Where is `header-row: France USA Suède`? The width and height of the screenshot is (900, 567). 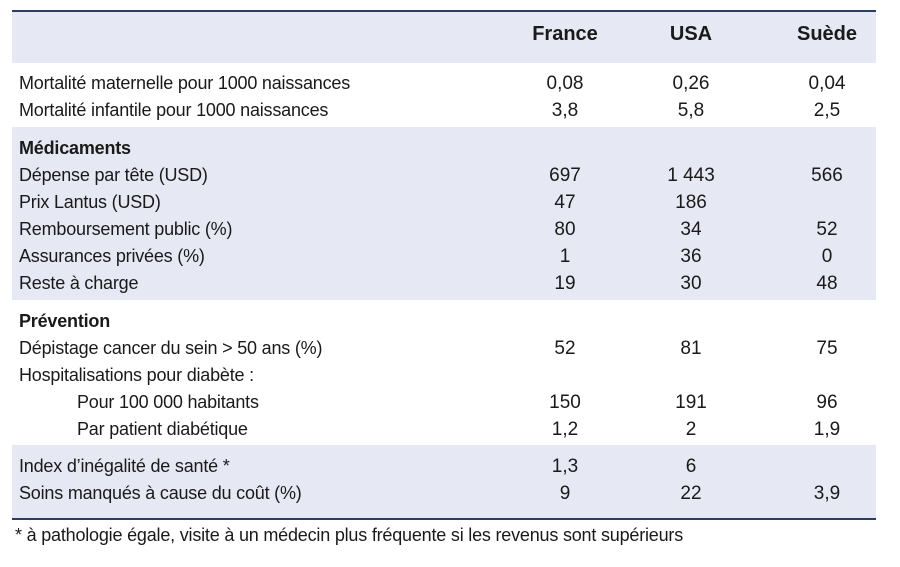 header-row: France USA Suède is located at coordinates (444, 36).